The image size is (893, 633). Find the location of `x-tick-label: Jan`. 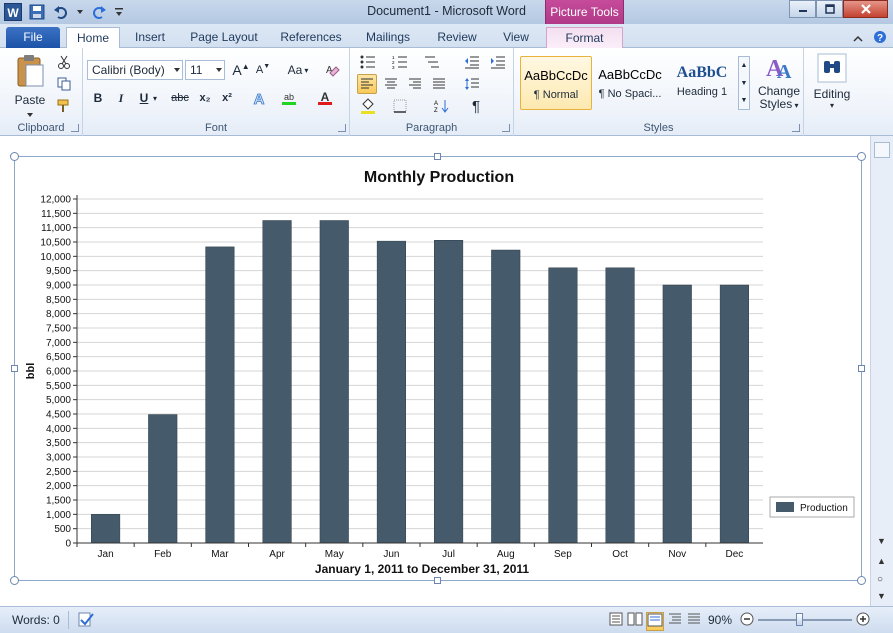

x-tick-label: Jan is located at coordinates (106, 554).